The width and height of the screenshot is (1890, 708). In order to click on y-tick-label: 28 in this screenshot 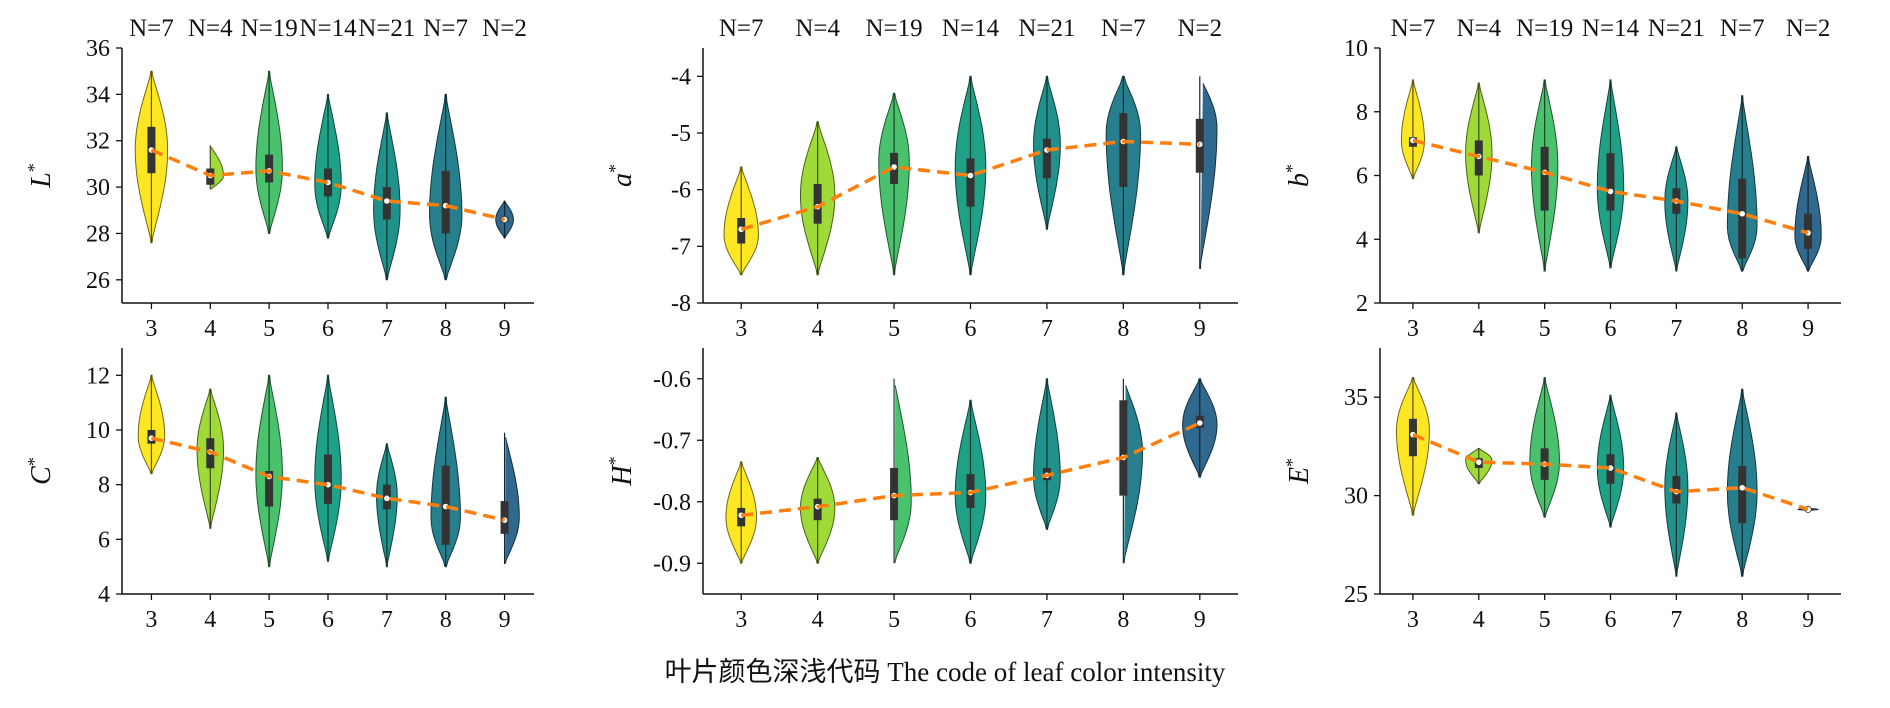, I will do `click(98, 234)`.